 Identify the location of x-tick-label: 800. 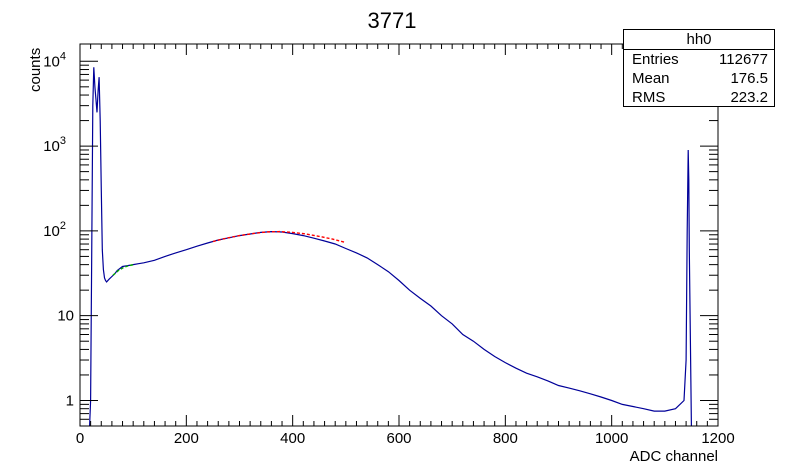
(505, 438).